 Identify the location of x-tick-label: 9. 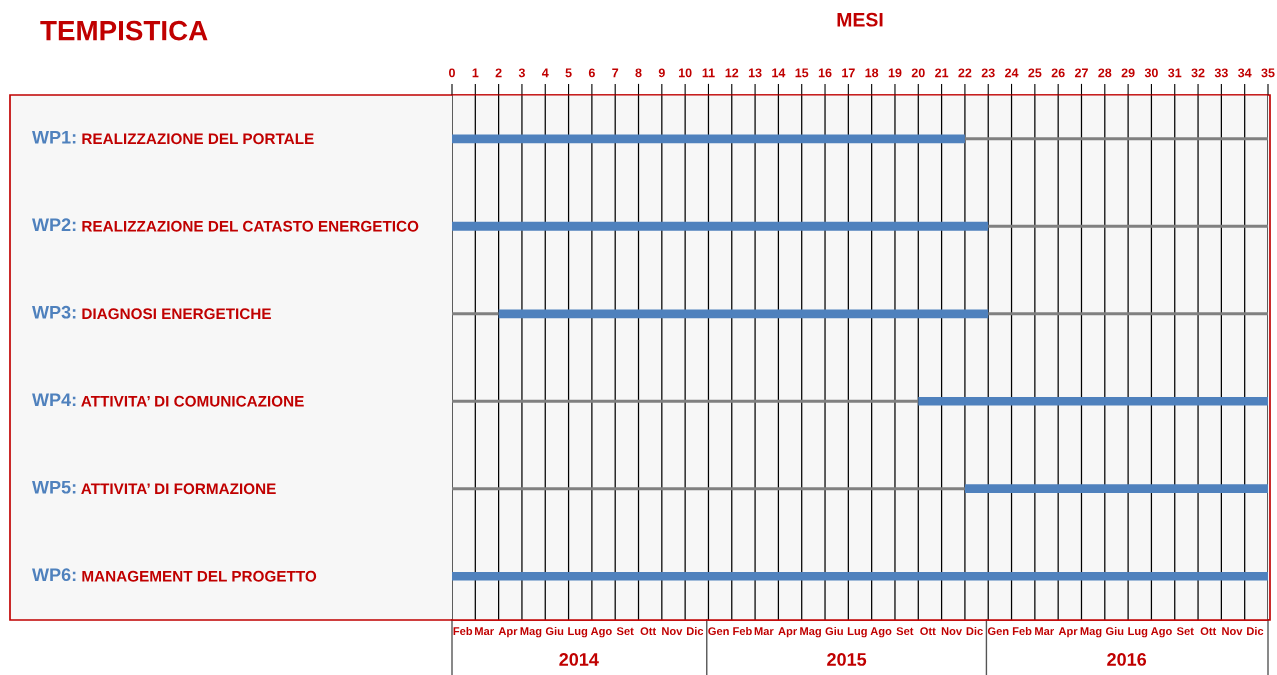
(661, 73).